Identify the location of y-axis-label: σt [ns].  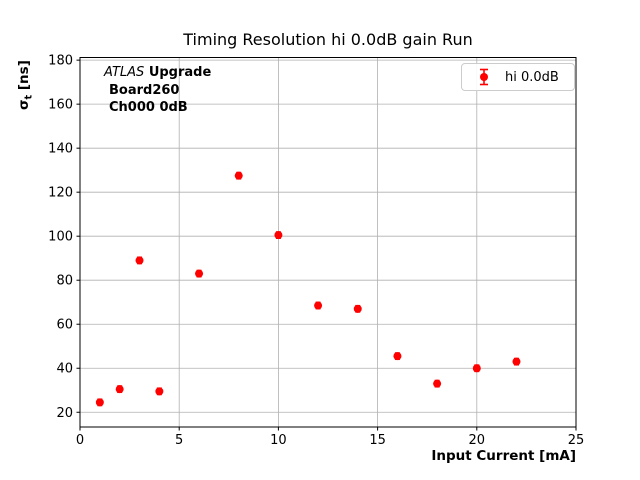
(25, 75).